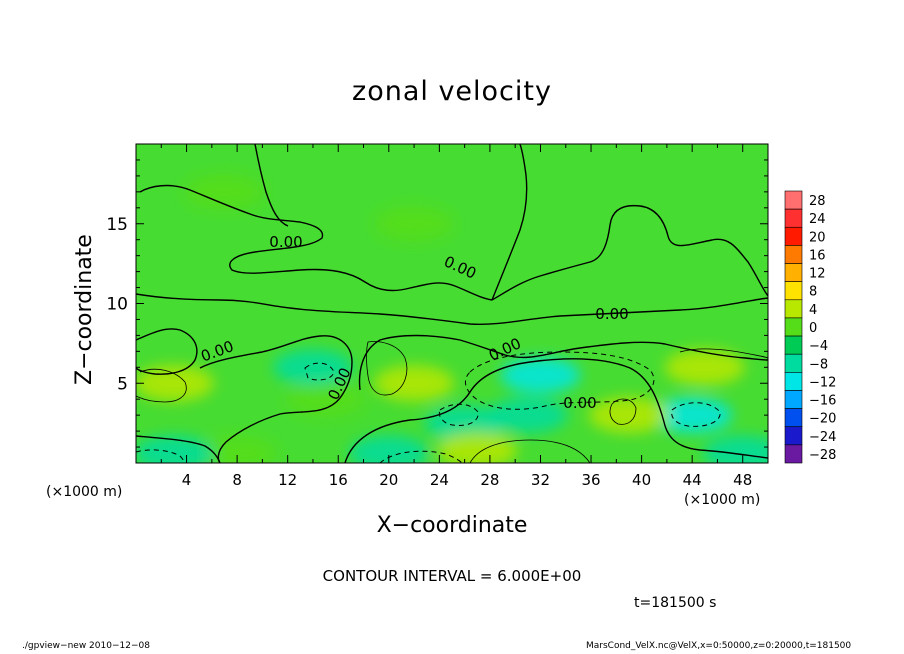 The width and height of the screenshot is (904, 654). Describe the element at coordinates (818, 364) in the screenshot. I see `colorbar-tick-label: −8` at that location.